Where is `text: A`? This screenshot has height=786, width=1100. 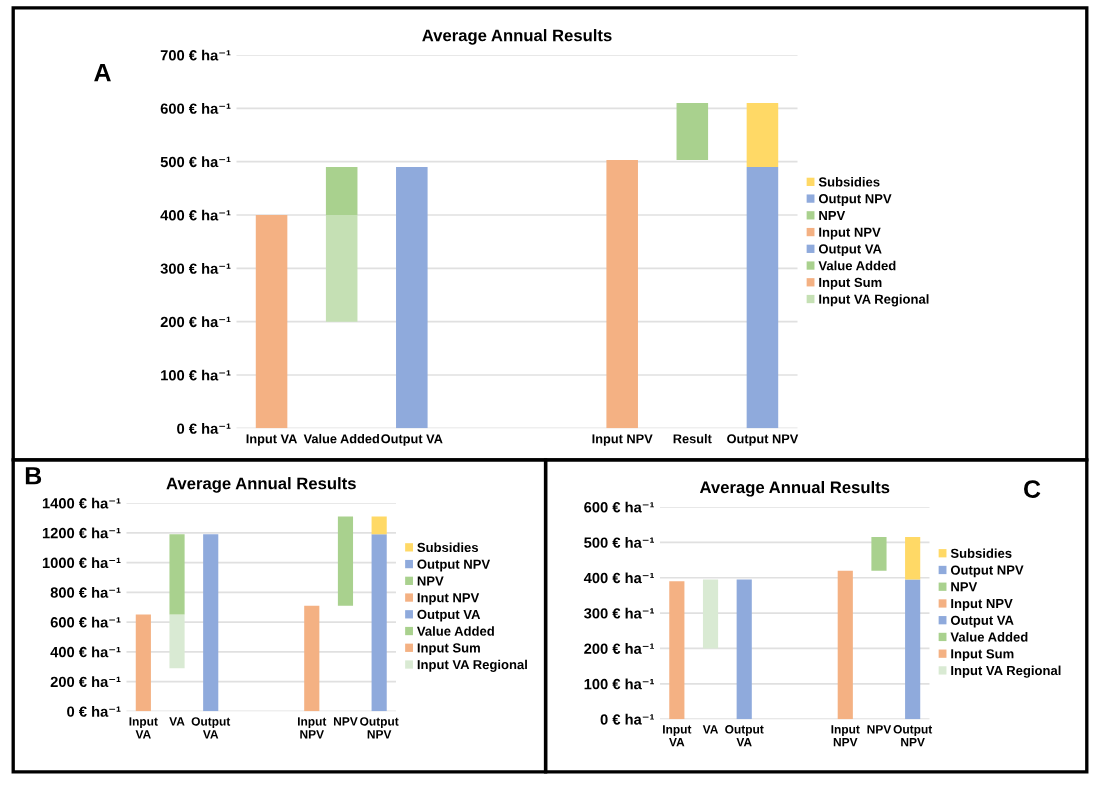
text: A is located at coordinates (102, 72).